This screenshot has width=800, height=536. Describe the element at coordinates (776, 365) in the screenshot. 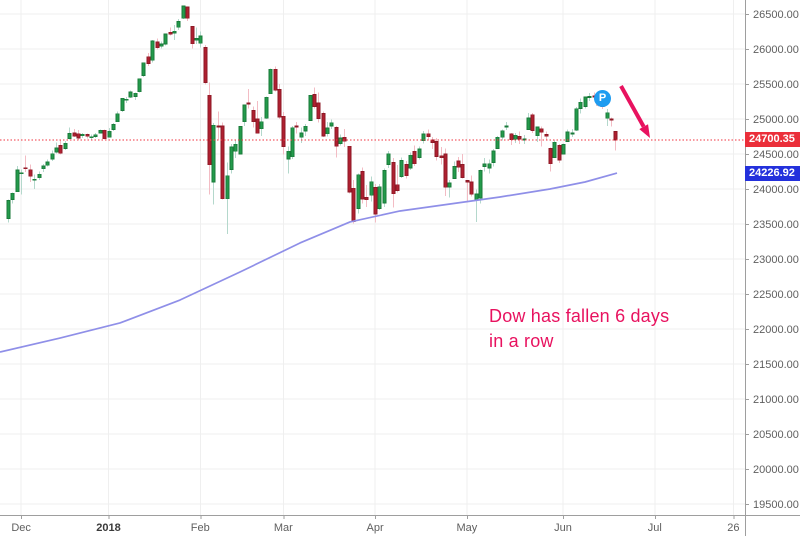

I see `price-tick-label: 21500.00` at that location.